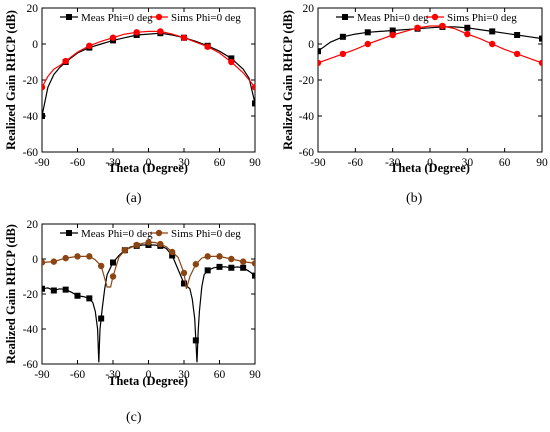 This screenshot has width=550, height=432. I want to click on panel-label-b: (b), so click(414, 198).